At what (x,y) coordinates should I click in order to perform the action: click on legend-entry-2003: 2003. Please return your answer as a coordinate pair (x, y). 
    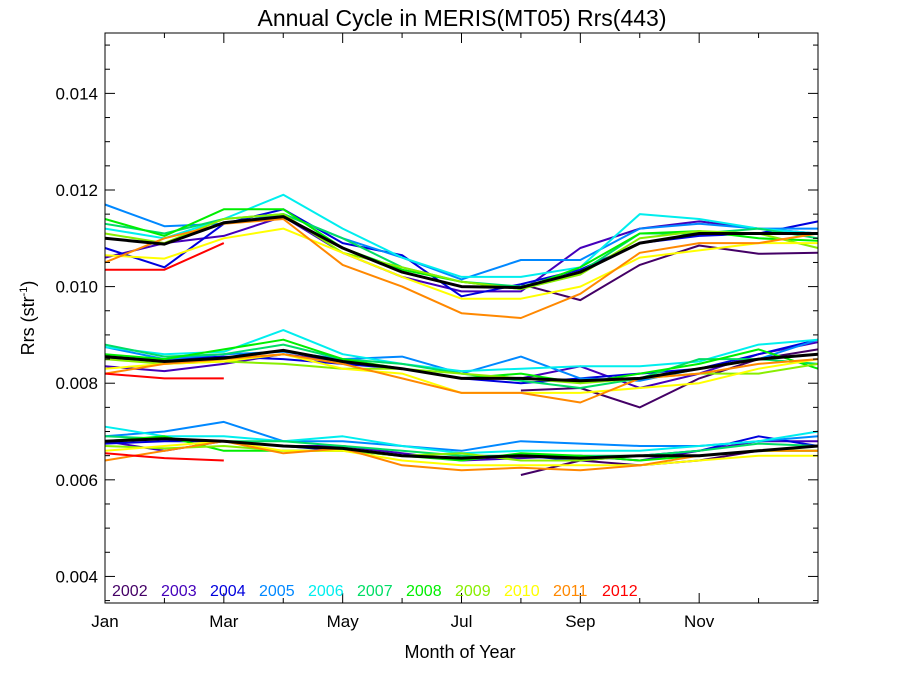
    Looking at the image, I should click on (179, 591).